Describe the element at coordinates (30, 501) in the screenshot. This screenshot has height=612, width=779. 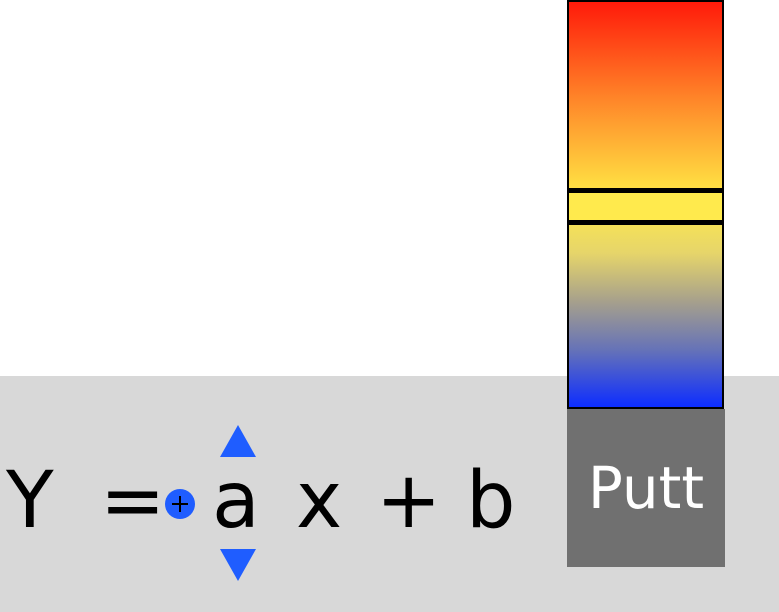
I see `equation-lhs: Y` at that location.